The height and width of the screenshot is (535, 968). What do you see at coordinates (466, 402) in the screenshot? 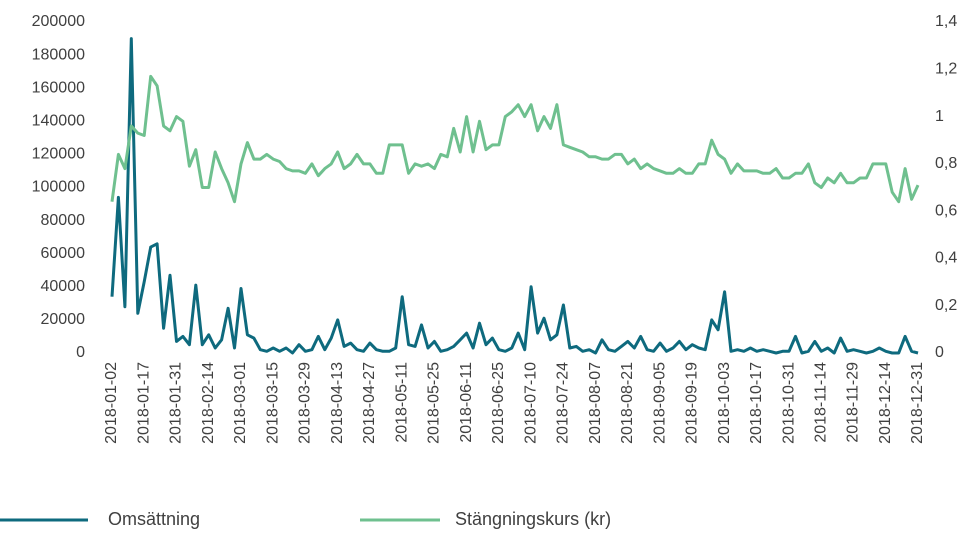
I see `x-tick-label: 2018-06-11` at bounding box center [466, 402].